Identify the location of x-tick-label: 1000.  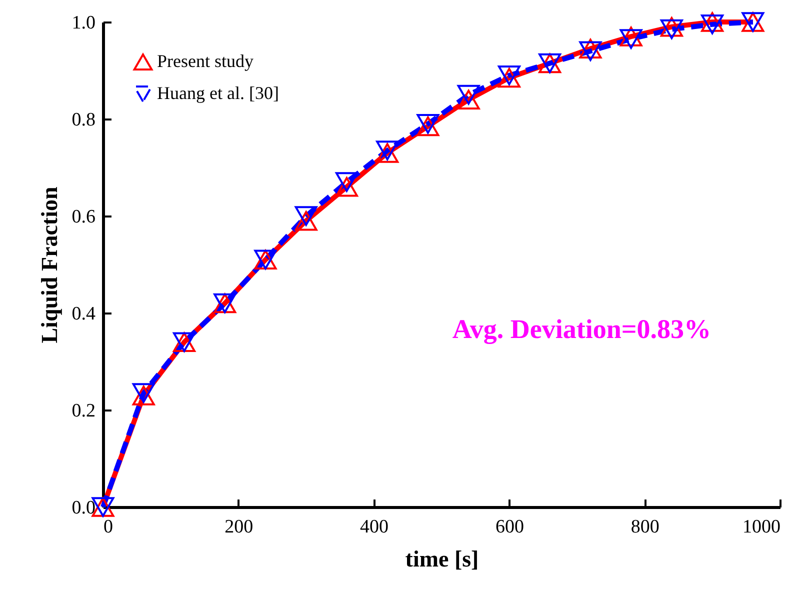
(761, 527).